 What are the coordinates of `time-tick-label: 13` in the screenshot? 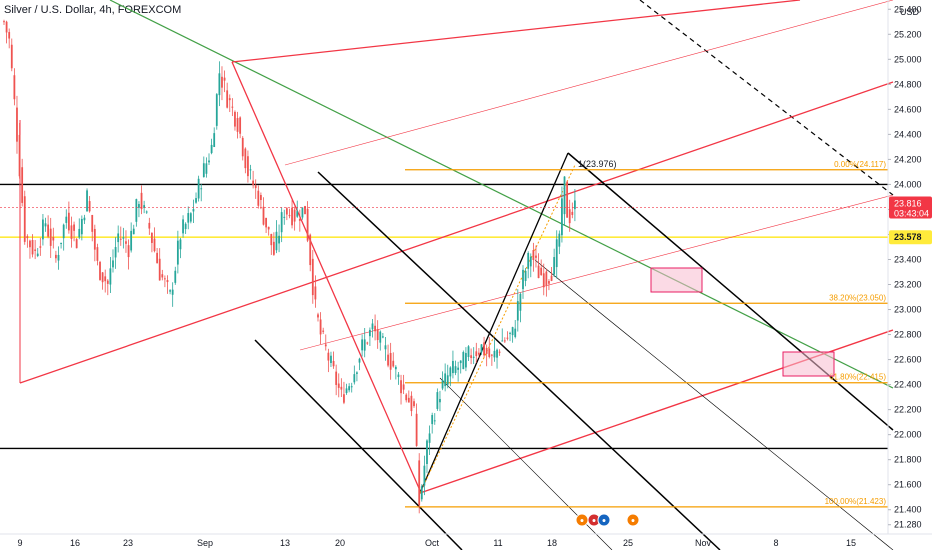 It's located at (285, 543).